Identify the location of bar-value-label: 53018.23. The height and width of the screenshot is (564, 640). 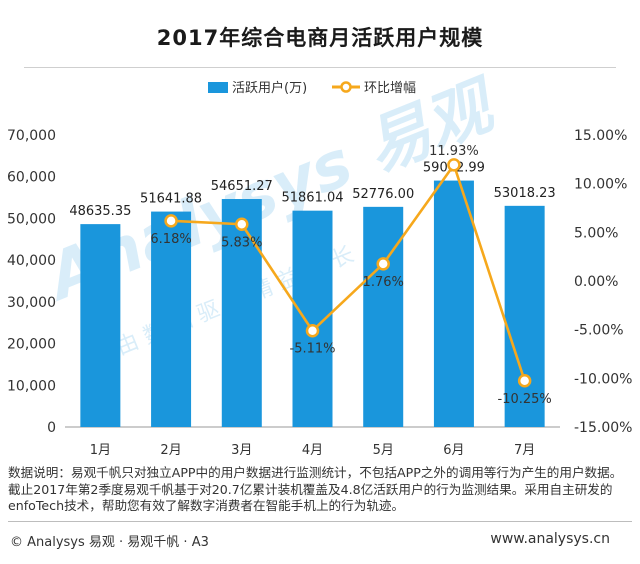
(525, 193).